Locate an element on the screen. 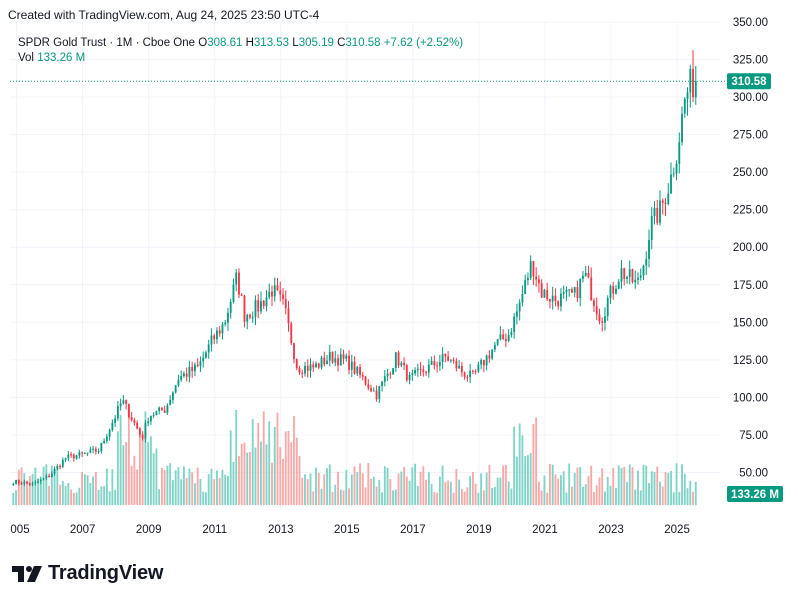 The width and height of the screenshot is (798, 603). symbol-label: SPDR Gold Trust · 1M · Cboe One is located at coordinates (107, 43).